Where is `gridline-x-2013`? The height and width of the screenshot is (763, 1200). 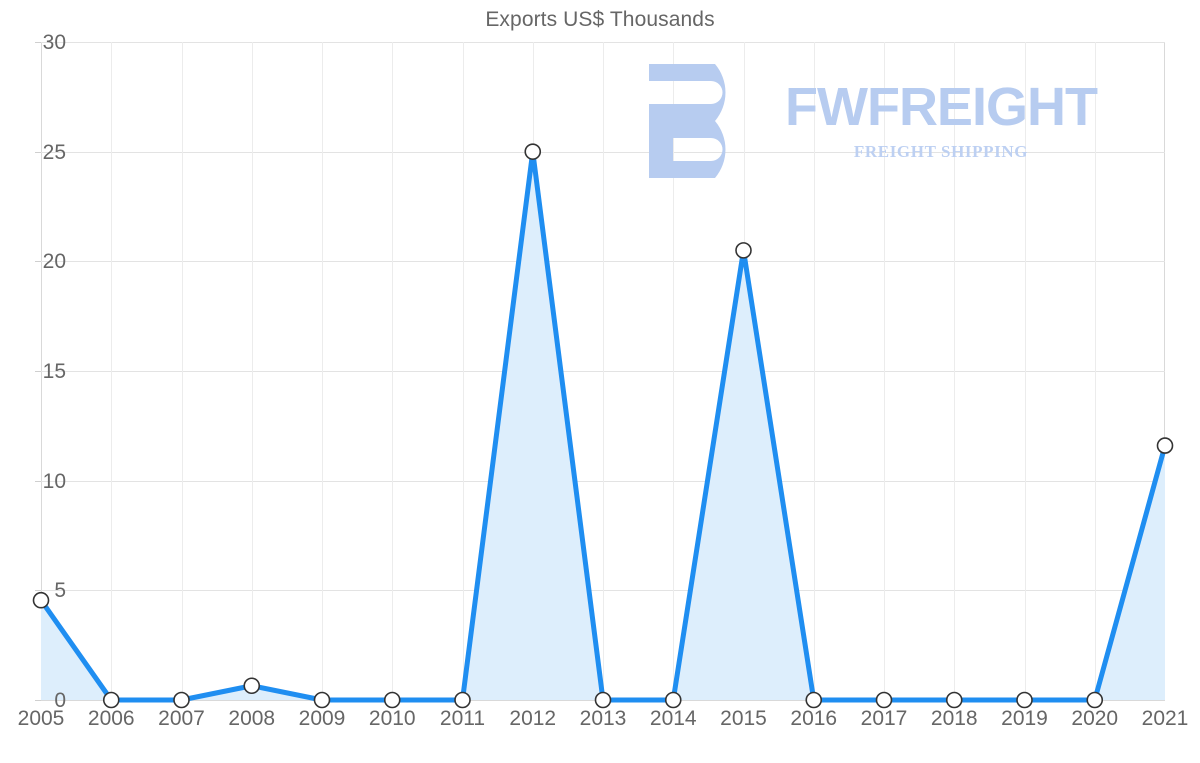 gridline-x-2013 is located at coordinates (603, 371).